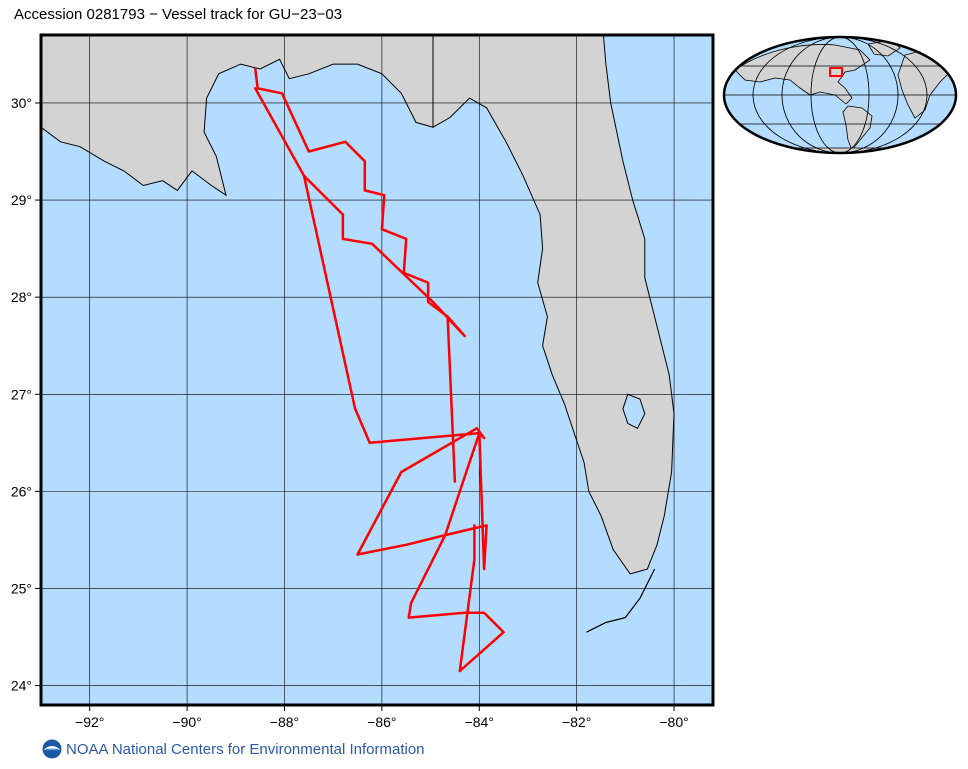  Describe the element at coordinates (21, 491) in the screenshot. I see `y-tick-label: 26°` at that location.